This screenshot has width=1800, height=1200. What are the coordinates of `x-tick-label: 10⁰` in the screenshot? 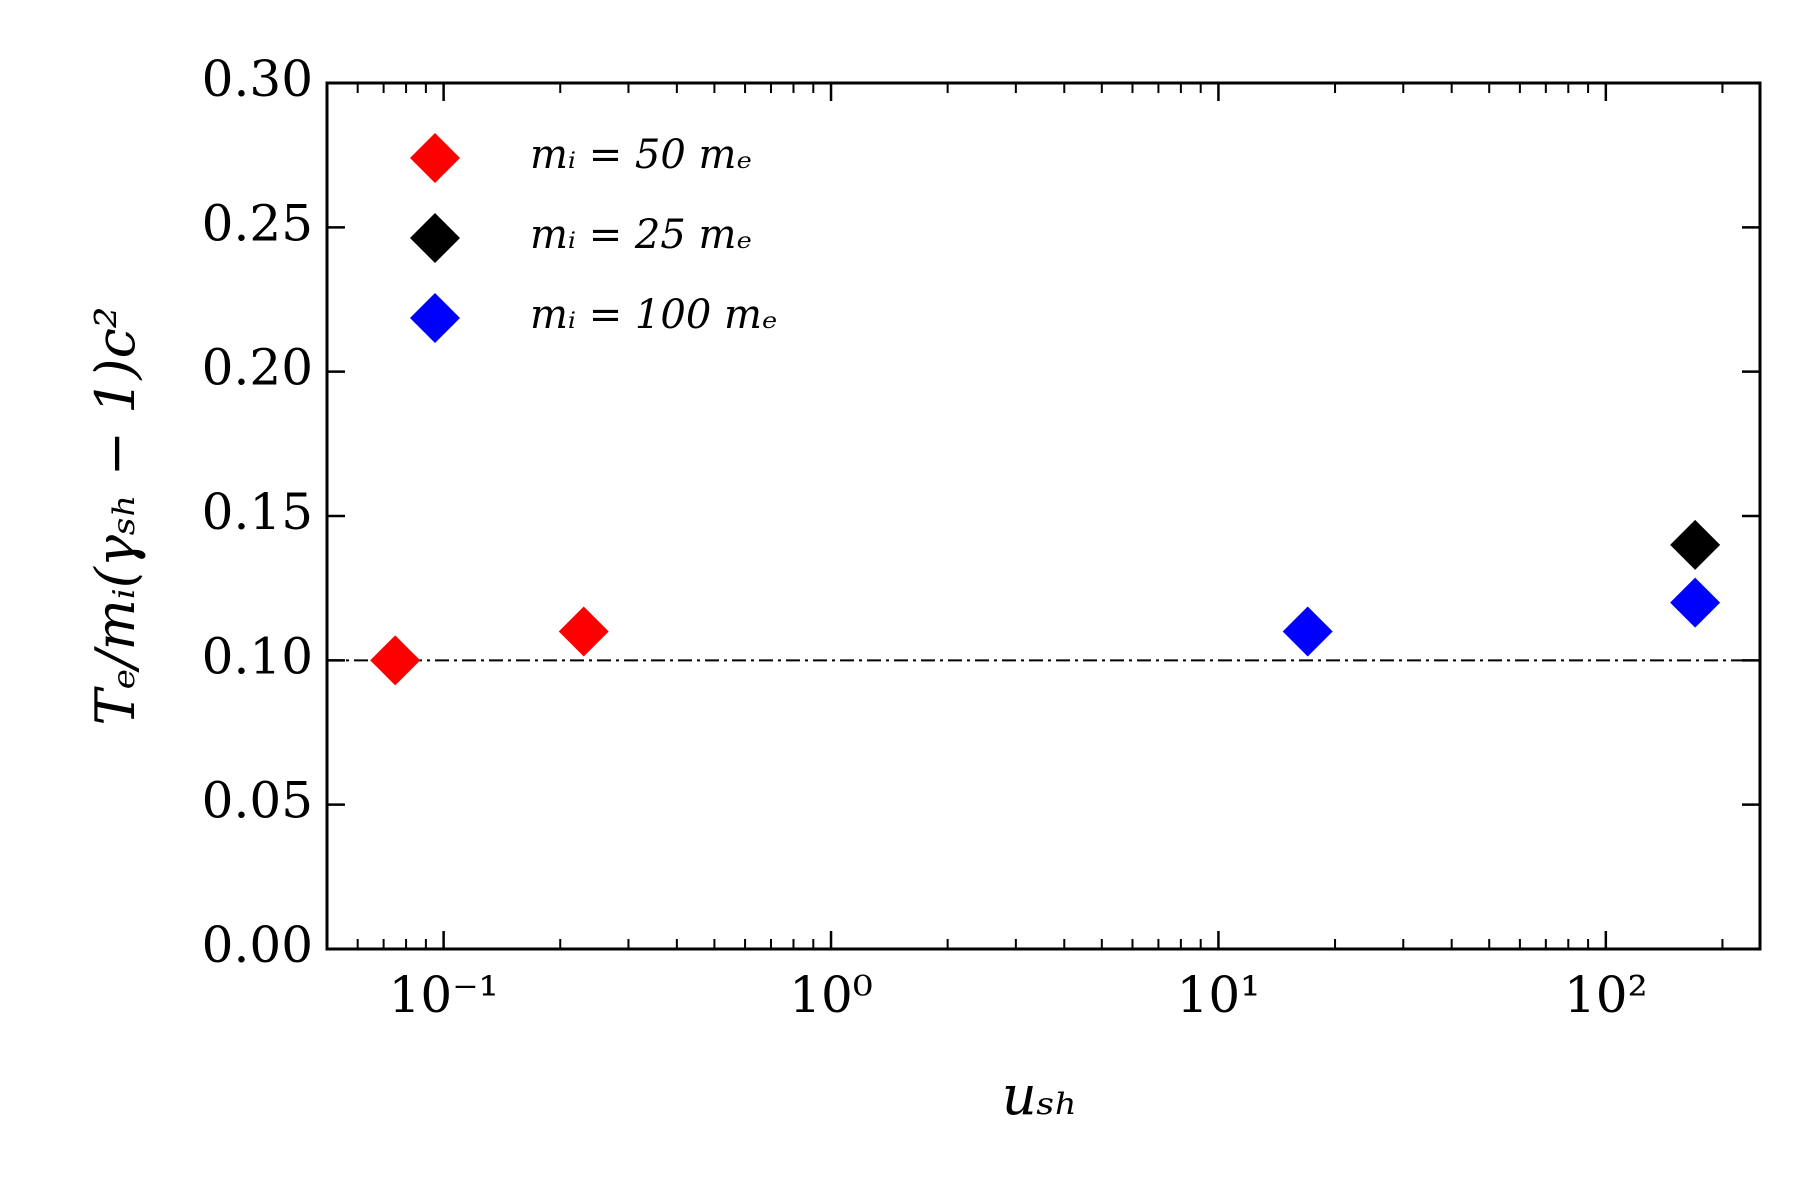 It's located at (831, 995).